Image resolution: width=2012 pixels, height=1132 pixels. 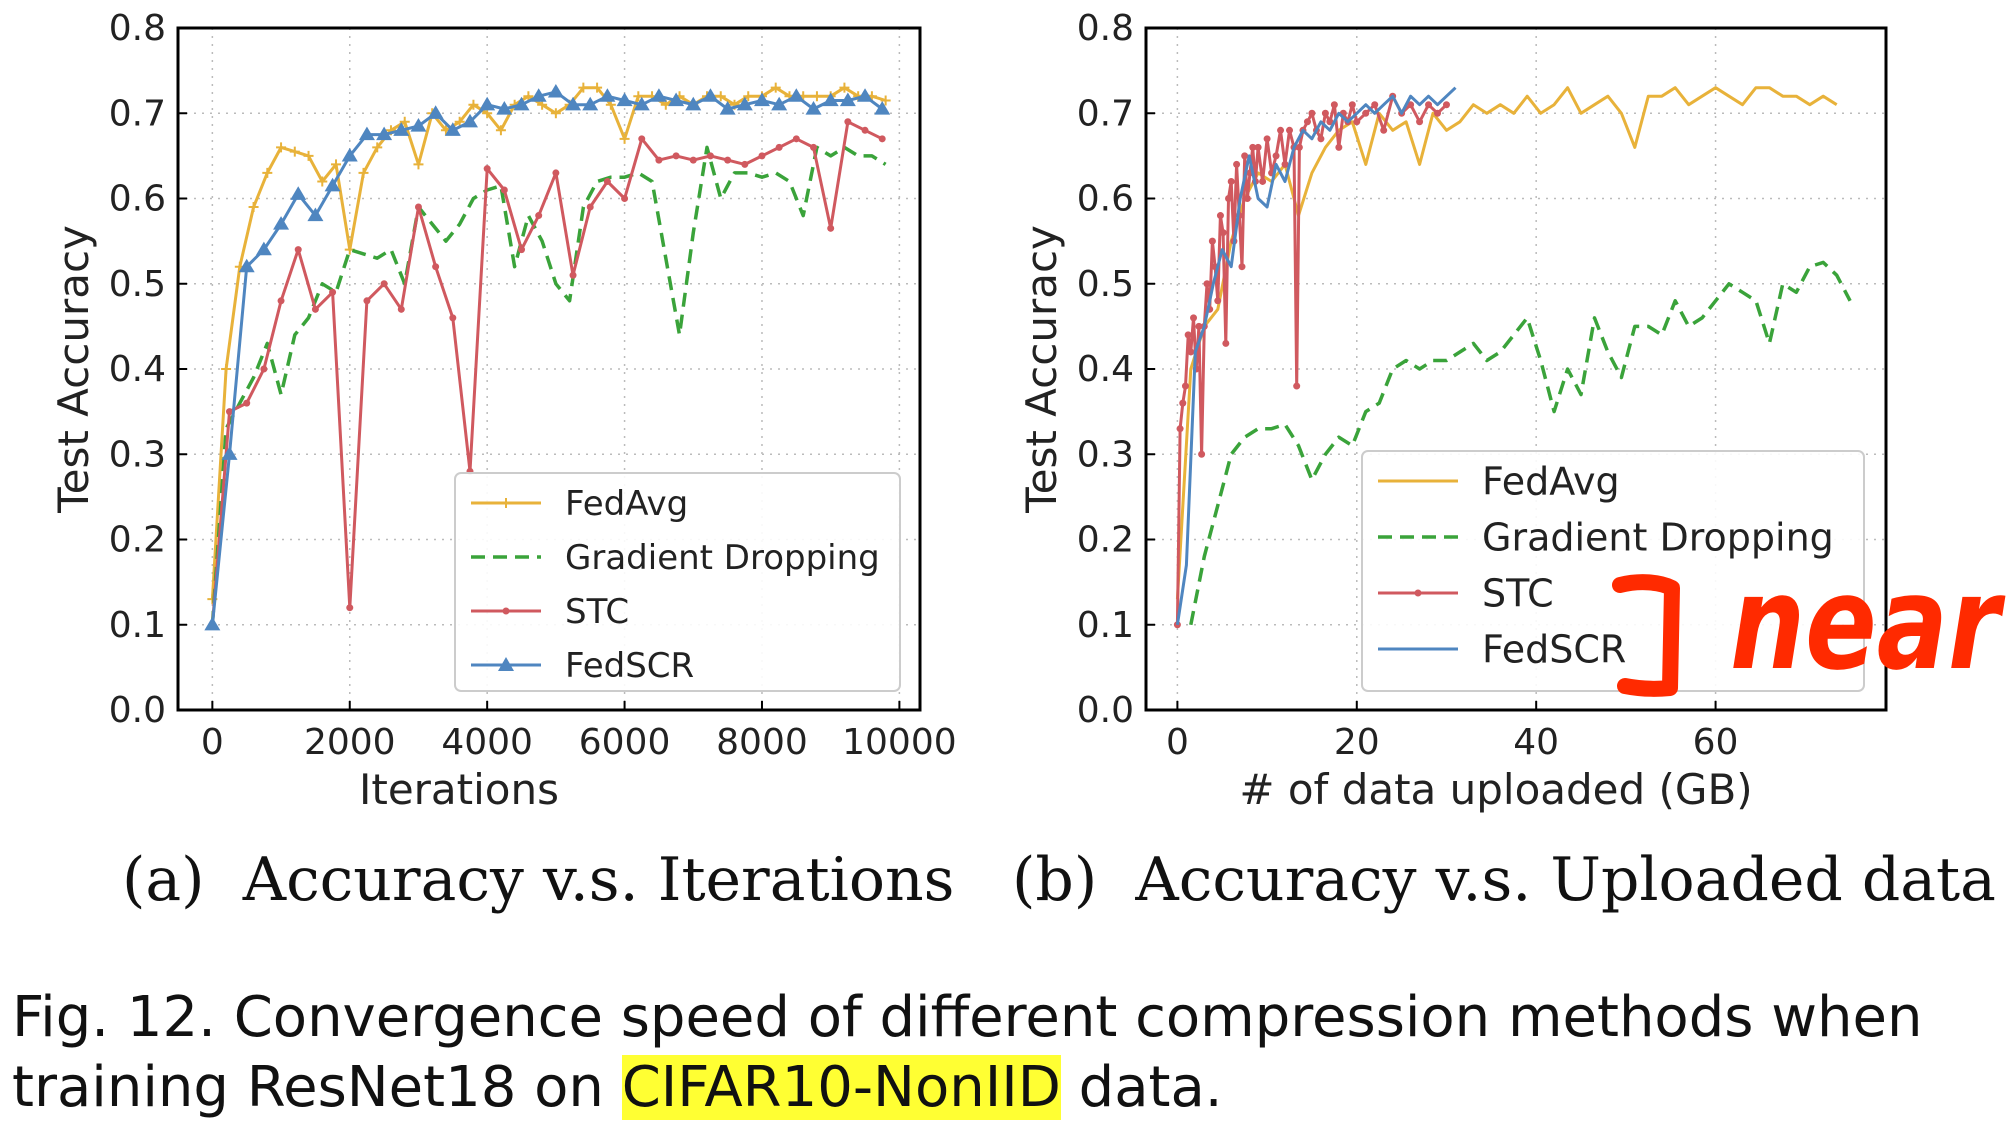 I want to click on series-line-fedscr, so click(x=1316, y=356).